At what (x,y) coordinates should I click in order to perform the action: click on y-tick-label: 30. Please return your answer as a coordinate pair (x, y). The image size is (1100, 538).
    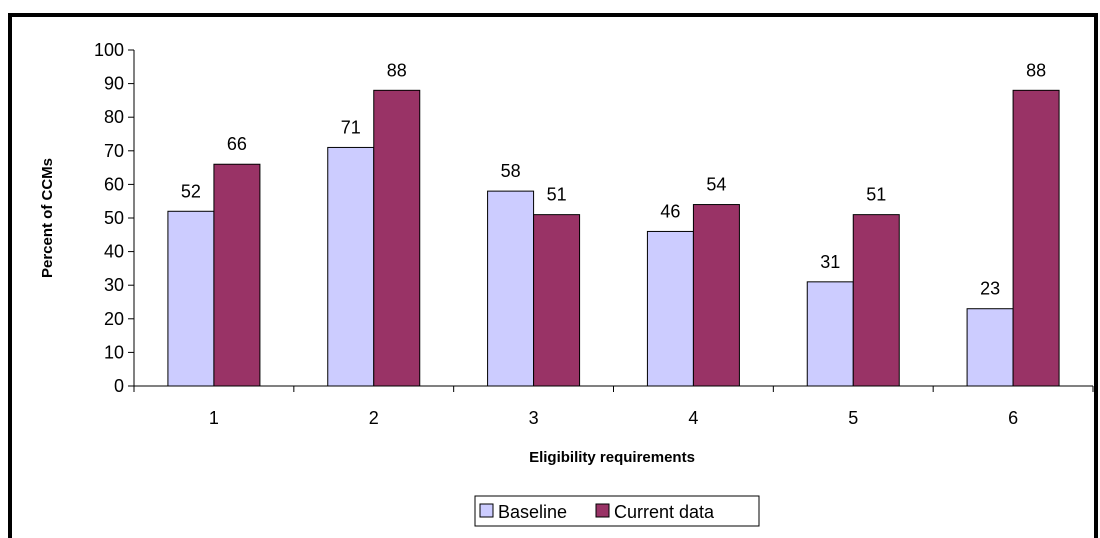
    Looking at the image, I should click on (114, 285).